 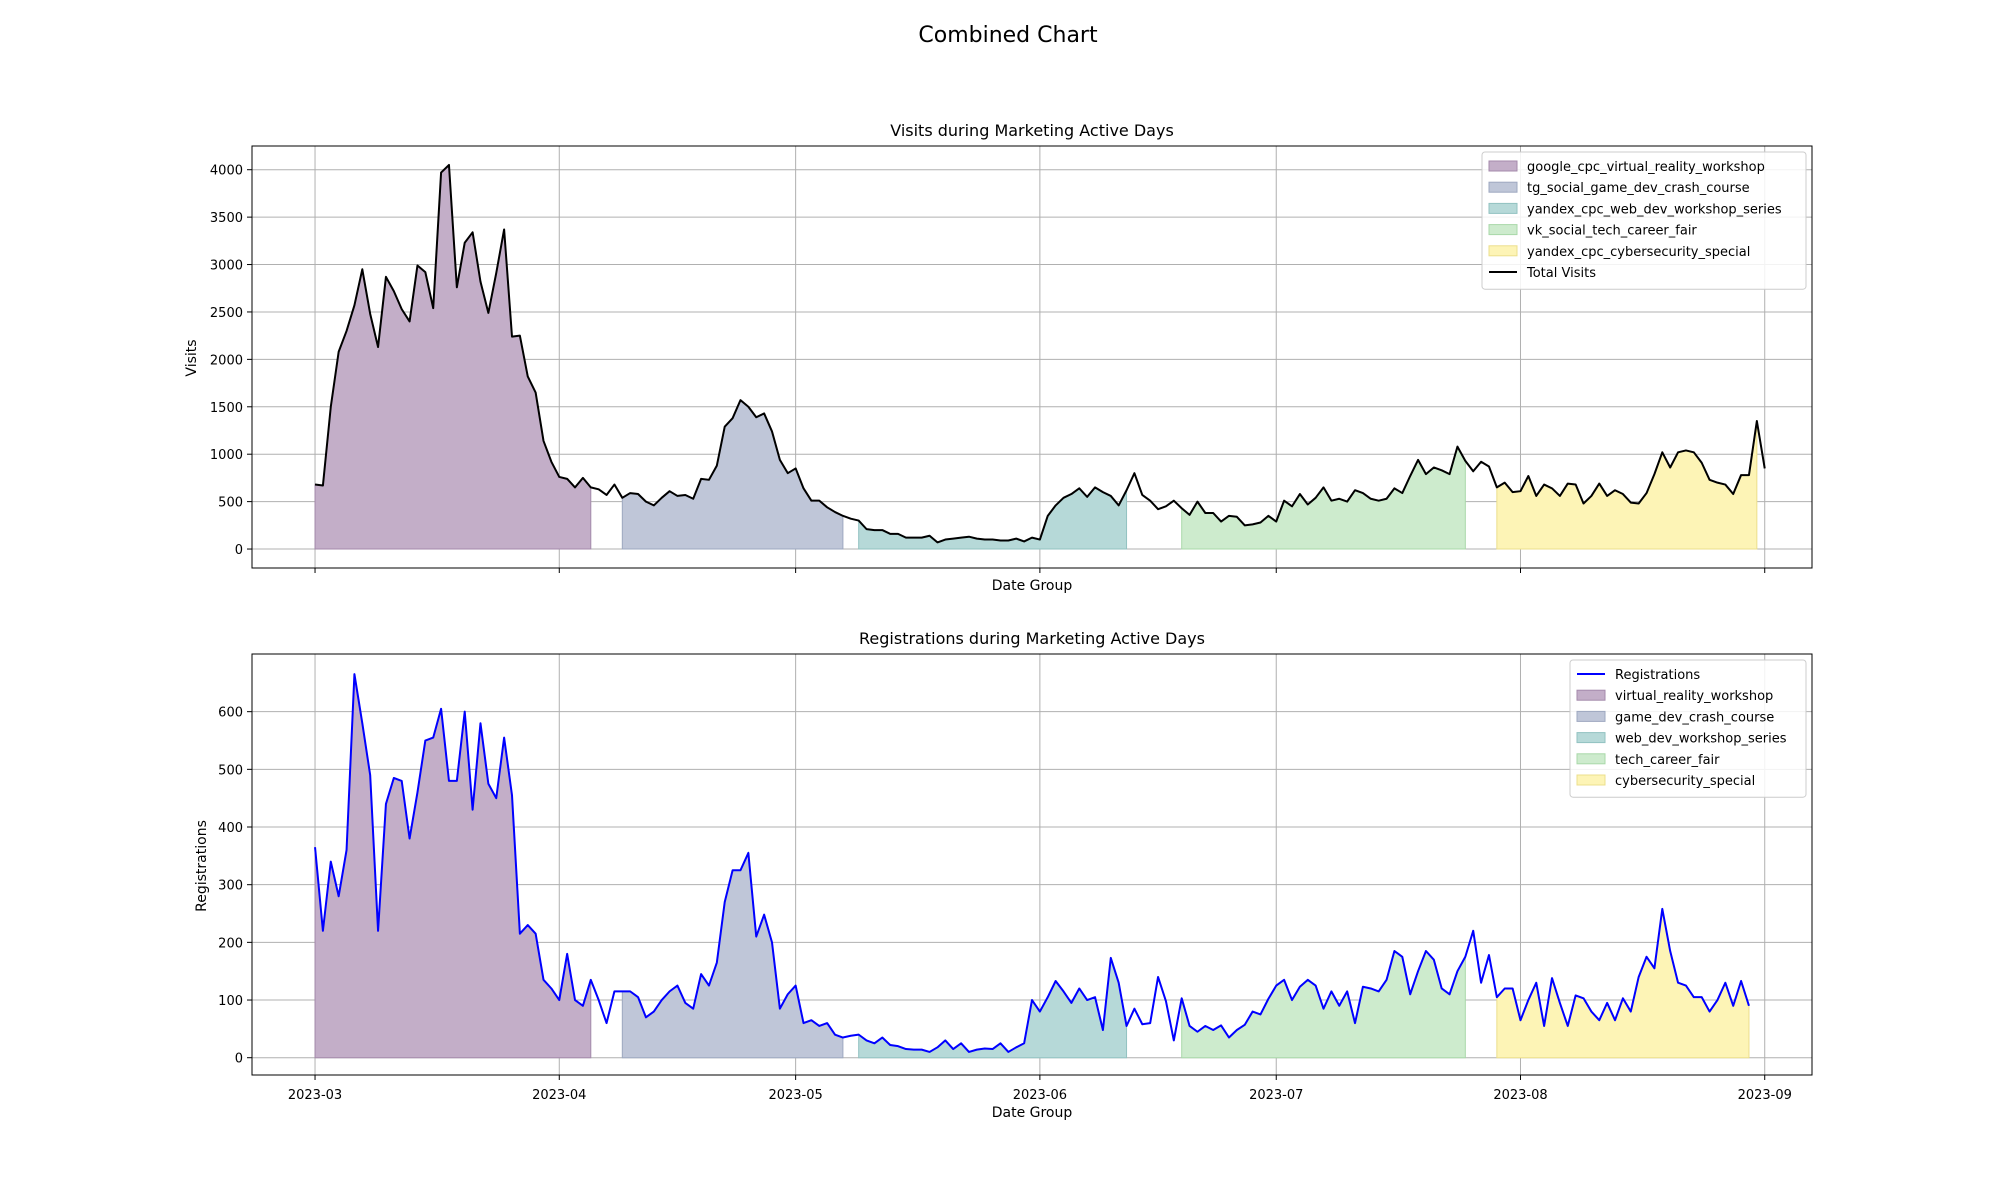 I want to click on visits-y-axis-label: Visits, so click(x=192, y=357).